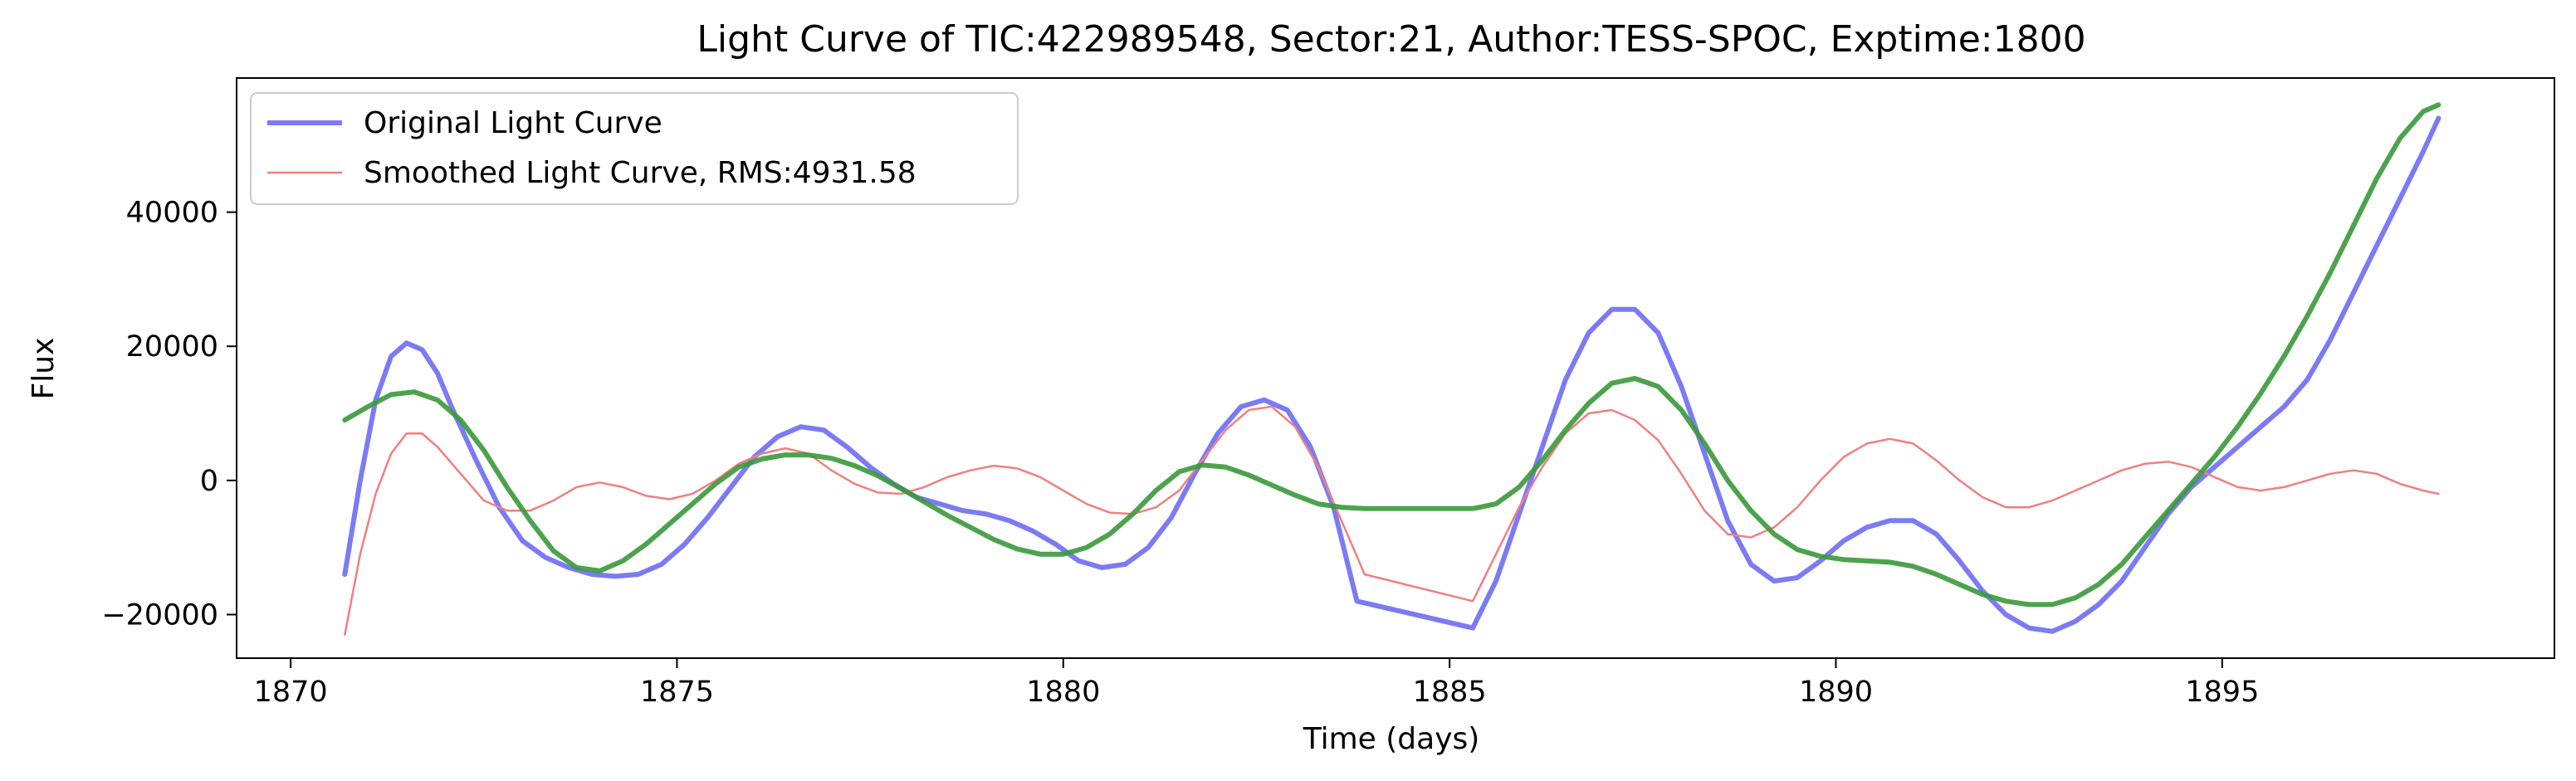  Describe the element at coordinates (1836, 692) in the screenshot. I see `x-tick-label: 1890` at that location.